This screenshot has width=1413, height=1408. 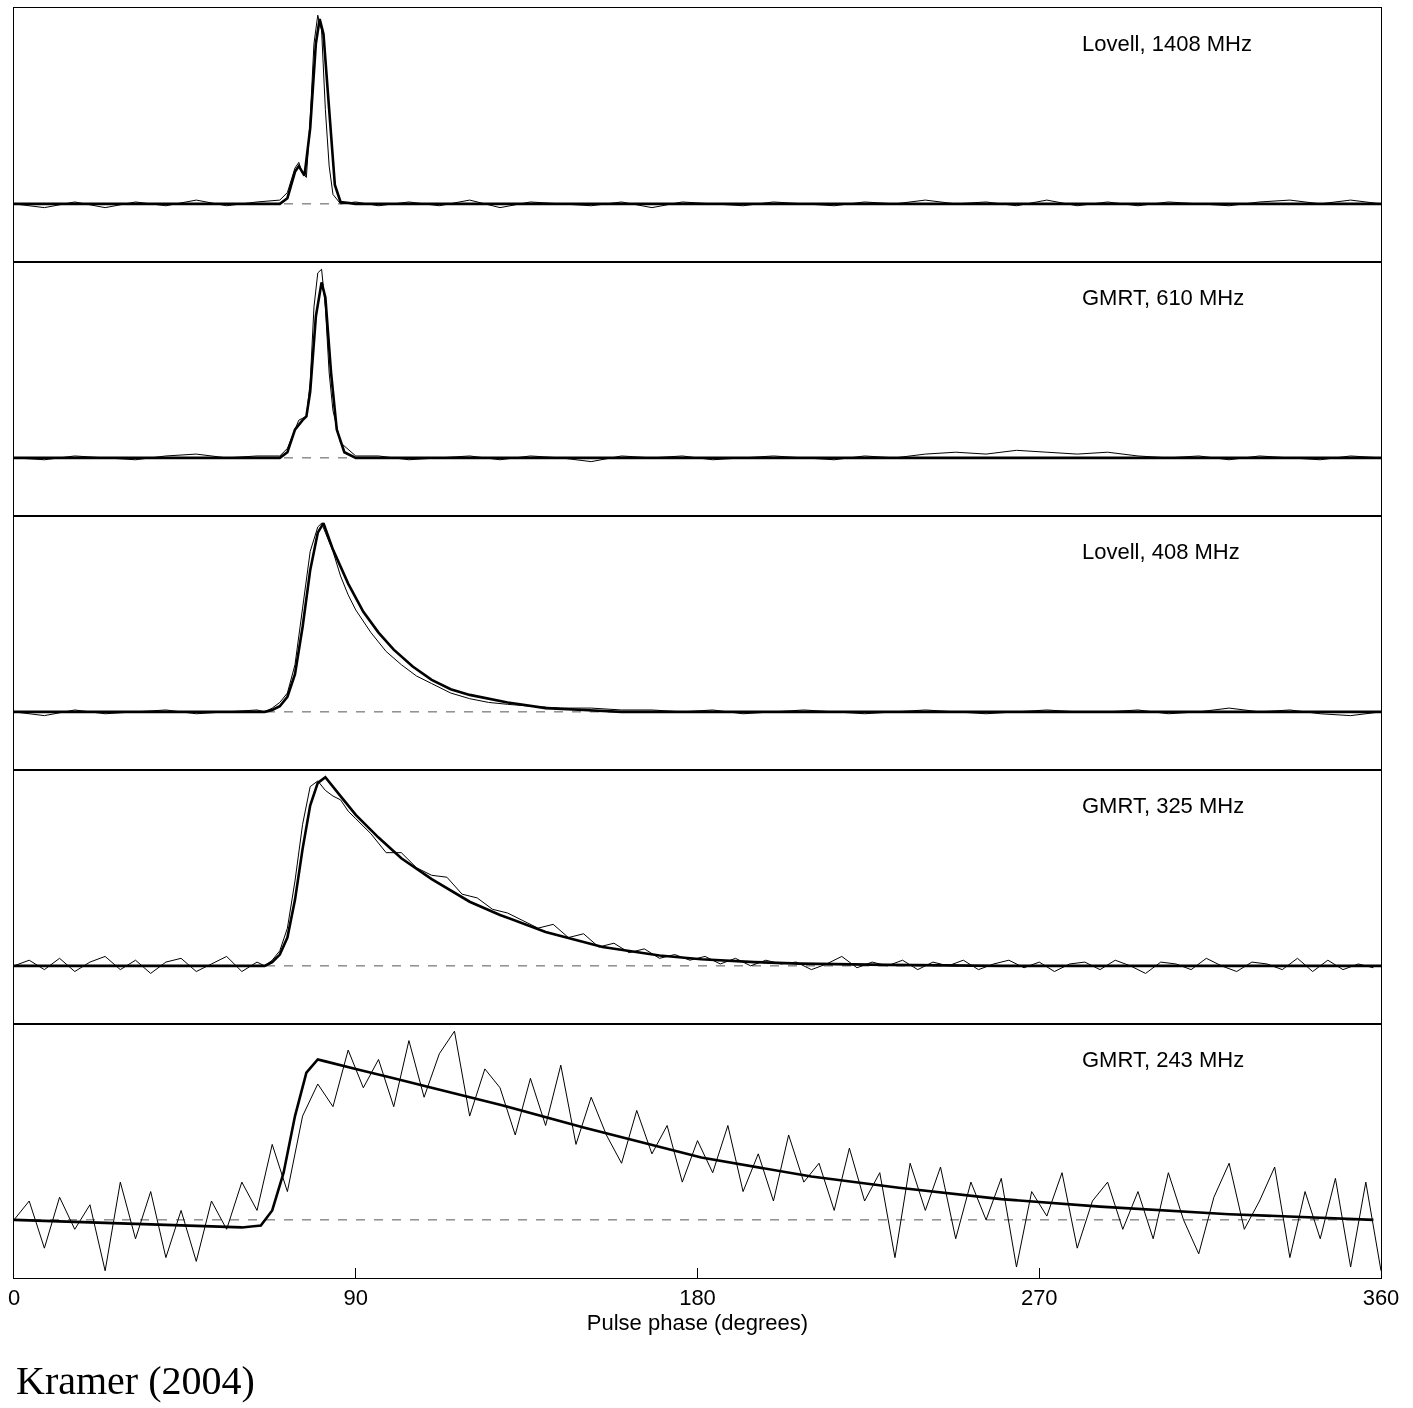 What do you see at coordinates (14, 1298) in the screenshot?
I see `x-tick-label: 0` at bounding box center [14, 1298].